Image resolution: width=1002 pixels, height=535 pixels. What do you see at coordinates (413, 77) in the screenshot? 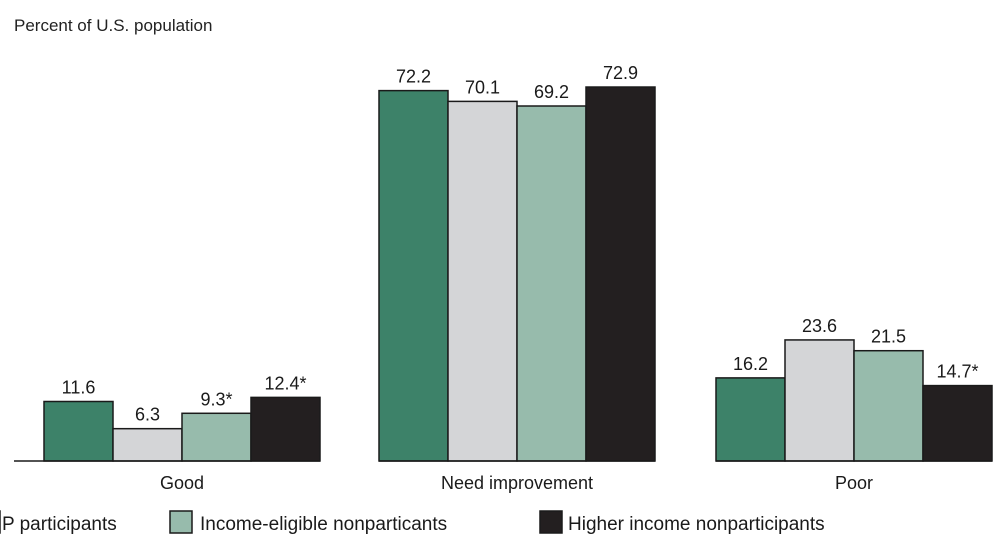
I see `data-label-need-improvement-series-1: 72.2` at bounding box center [413, 77].